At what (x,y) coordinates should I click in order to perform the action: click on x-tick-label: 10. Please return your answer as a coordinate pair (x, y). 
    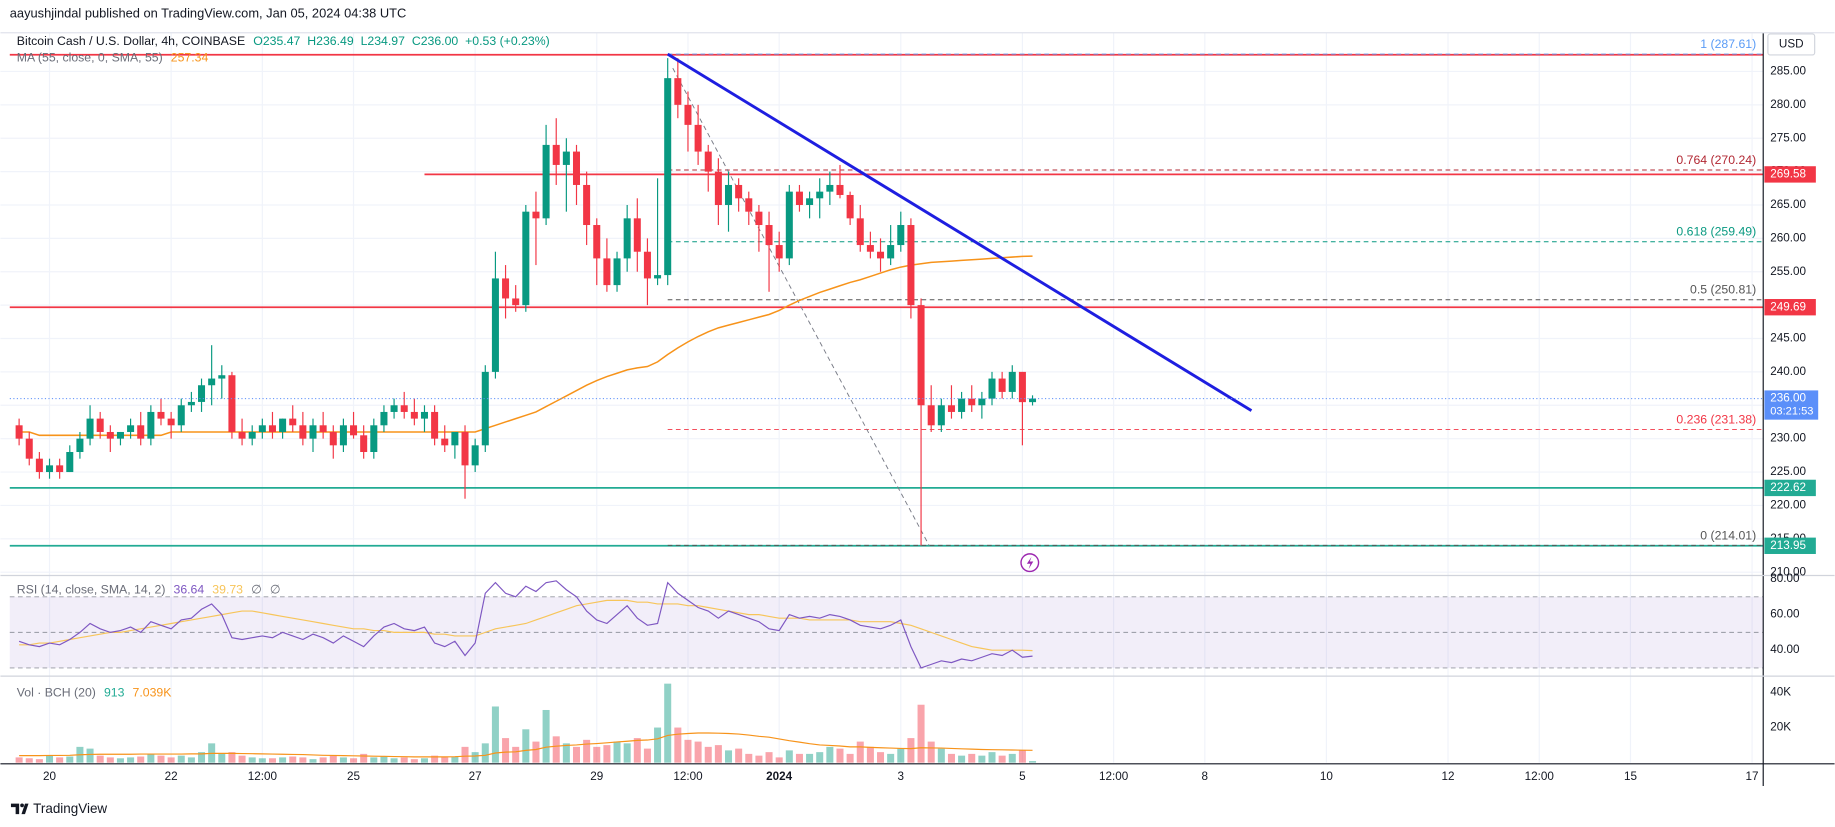
    Looking at the image, I should click on (1327, 776).